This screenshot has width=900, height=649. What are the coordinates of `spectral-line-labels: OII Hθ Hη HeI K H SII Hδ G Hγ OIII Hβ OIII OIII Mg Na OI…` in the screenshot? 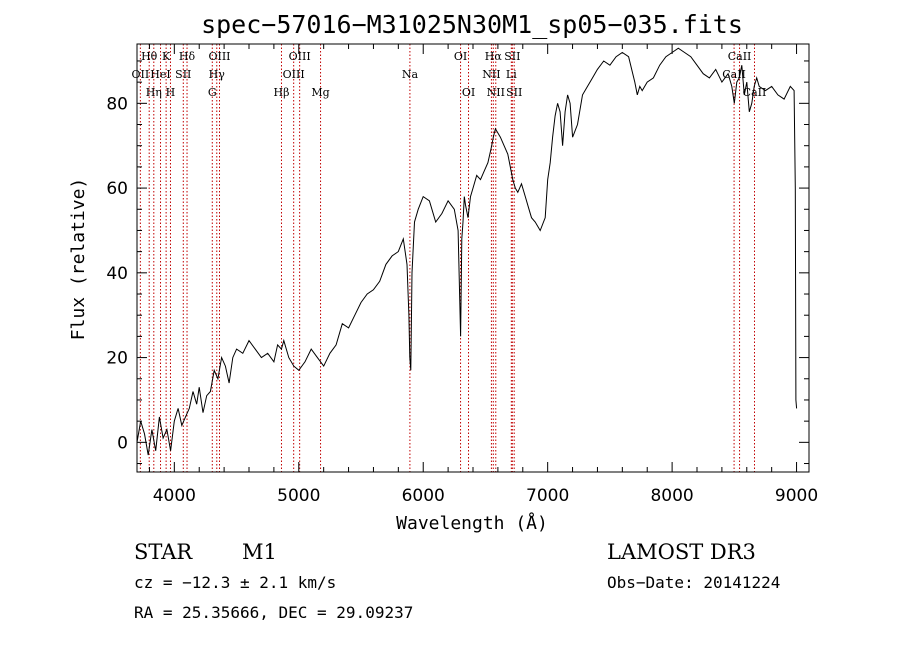 It's located at (449, 74).